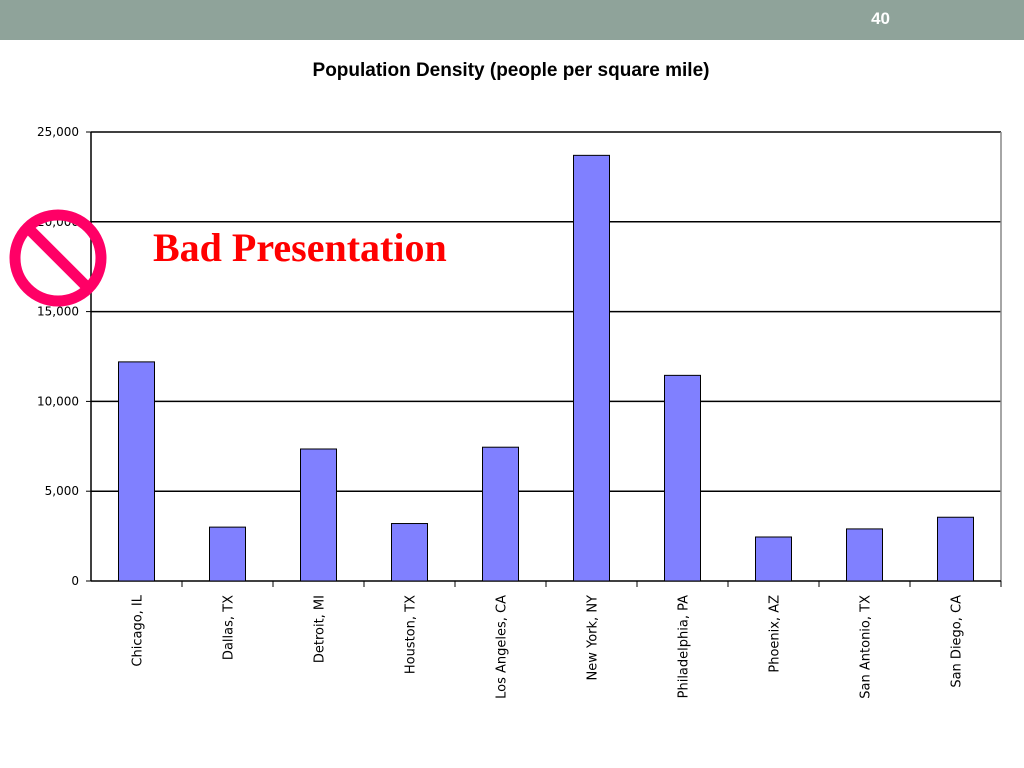 The width and height of the screenshot is (1024, 768). What do you see at coordinates (229, 627) in the screenshot?
I see `x-tick-label: Dallas, TX` at bounding box center [229, 627].